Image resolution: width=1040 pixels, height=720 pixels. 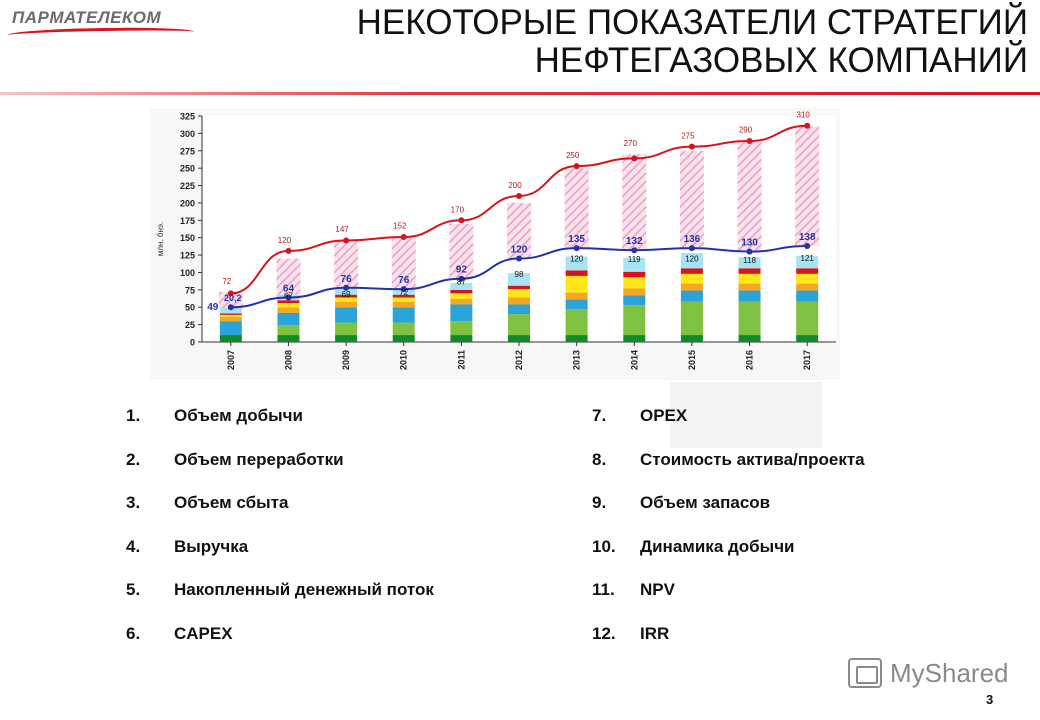 What do you see at coordinates (231, 360) in the screenshot?
I see `x-tick-label: 2007` at bounding box center [231, 360].